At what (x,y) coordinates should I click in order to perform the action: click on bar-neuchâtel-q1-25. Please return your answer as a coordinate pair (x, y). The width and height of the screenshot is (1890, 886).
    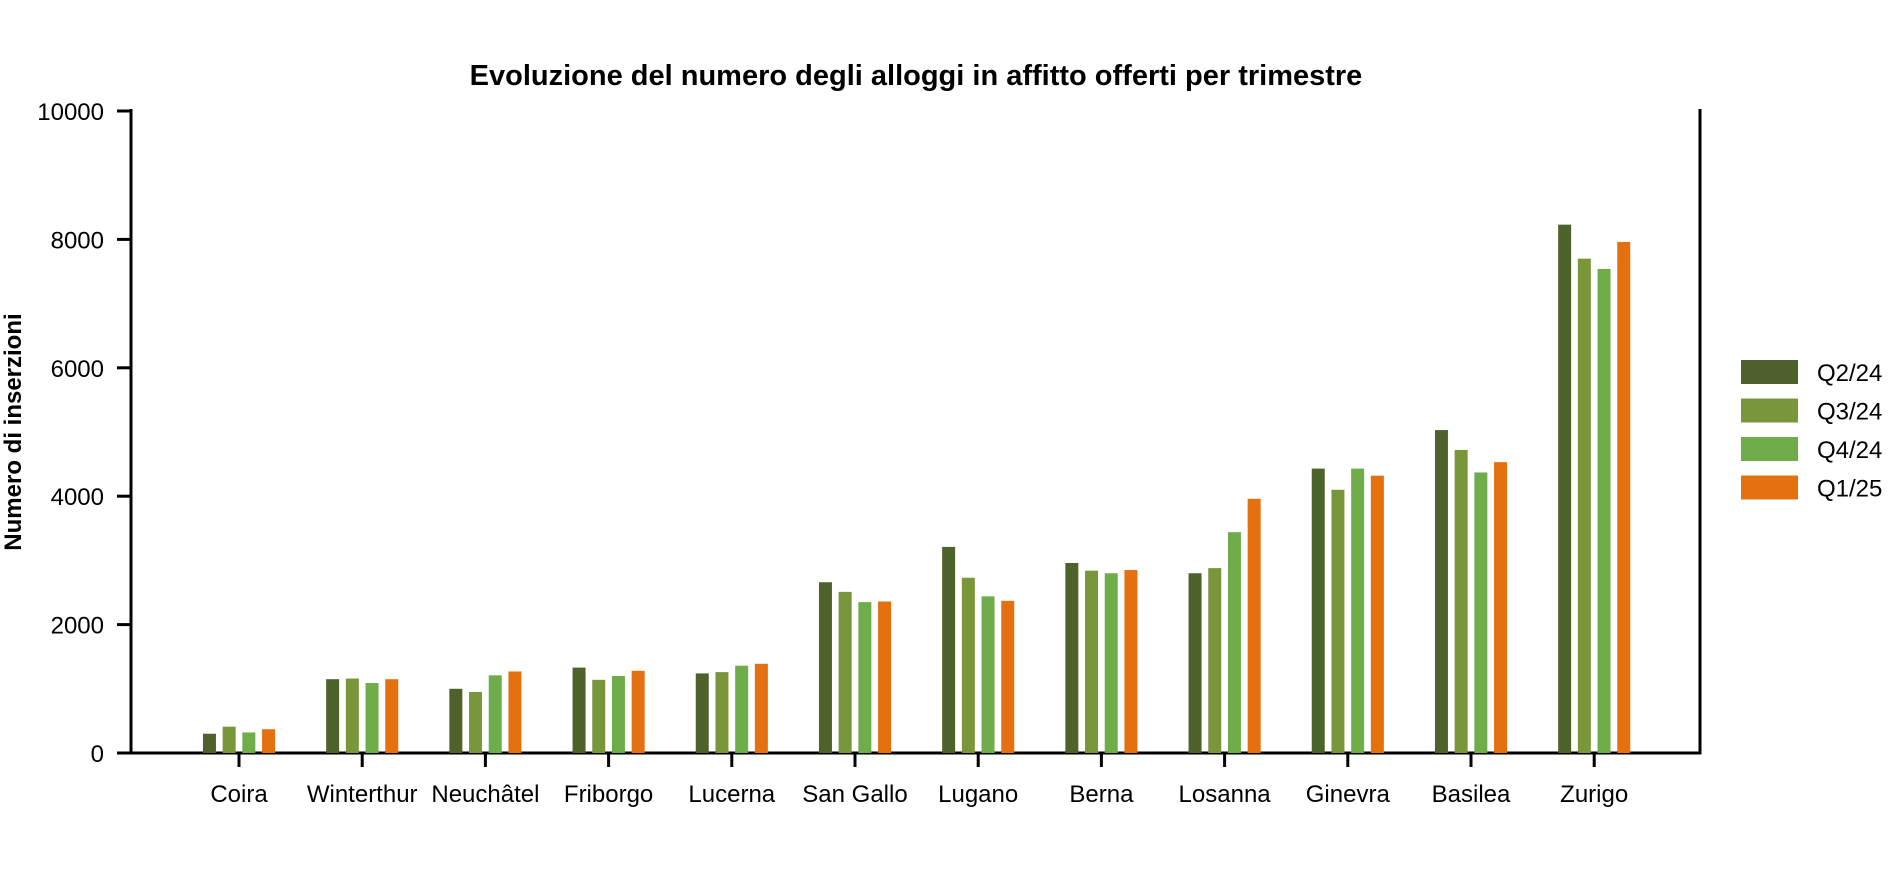
    Looking at the image, I should click on (515, 712).